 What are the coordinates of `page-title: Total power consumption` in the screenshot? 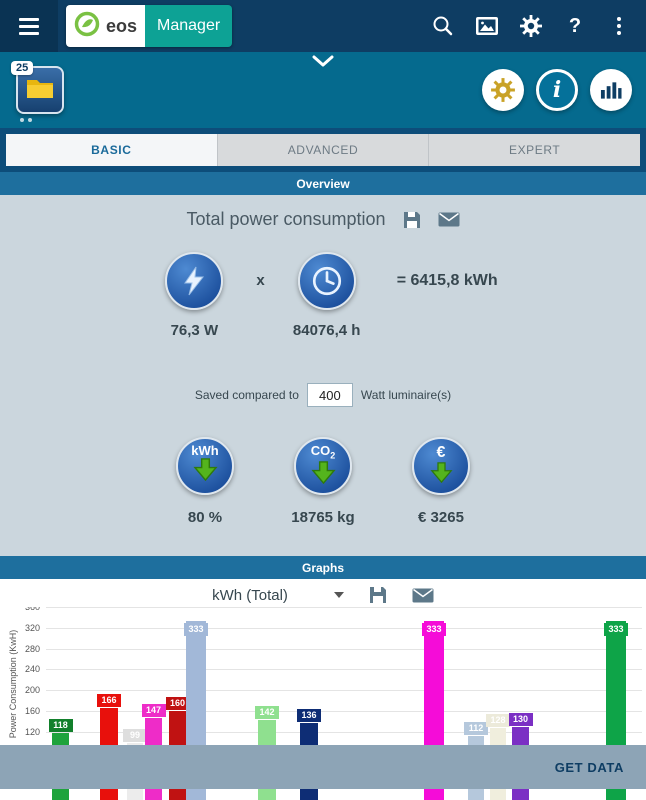 It's located at (286, 219).